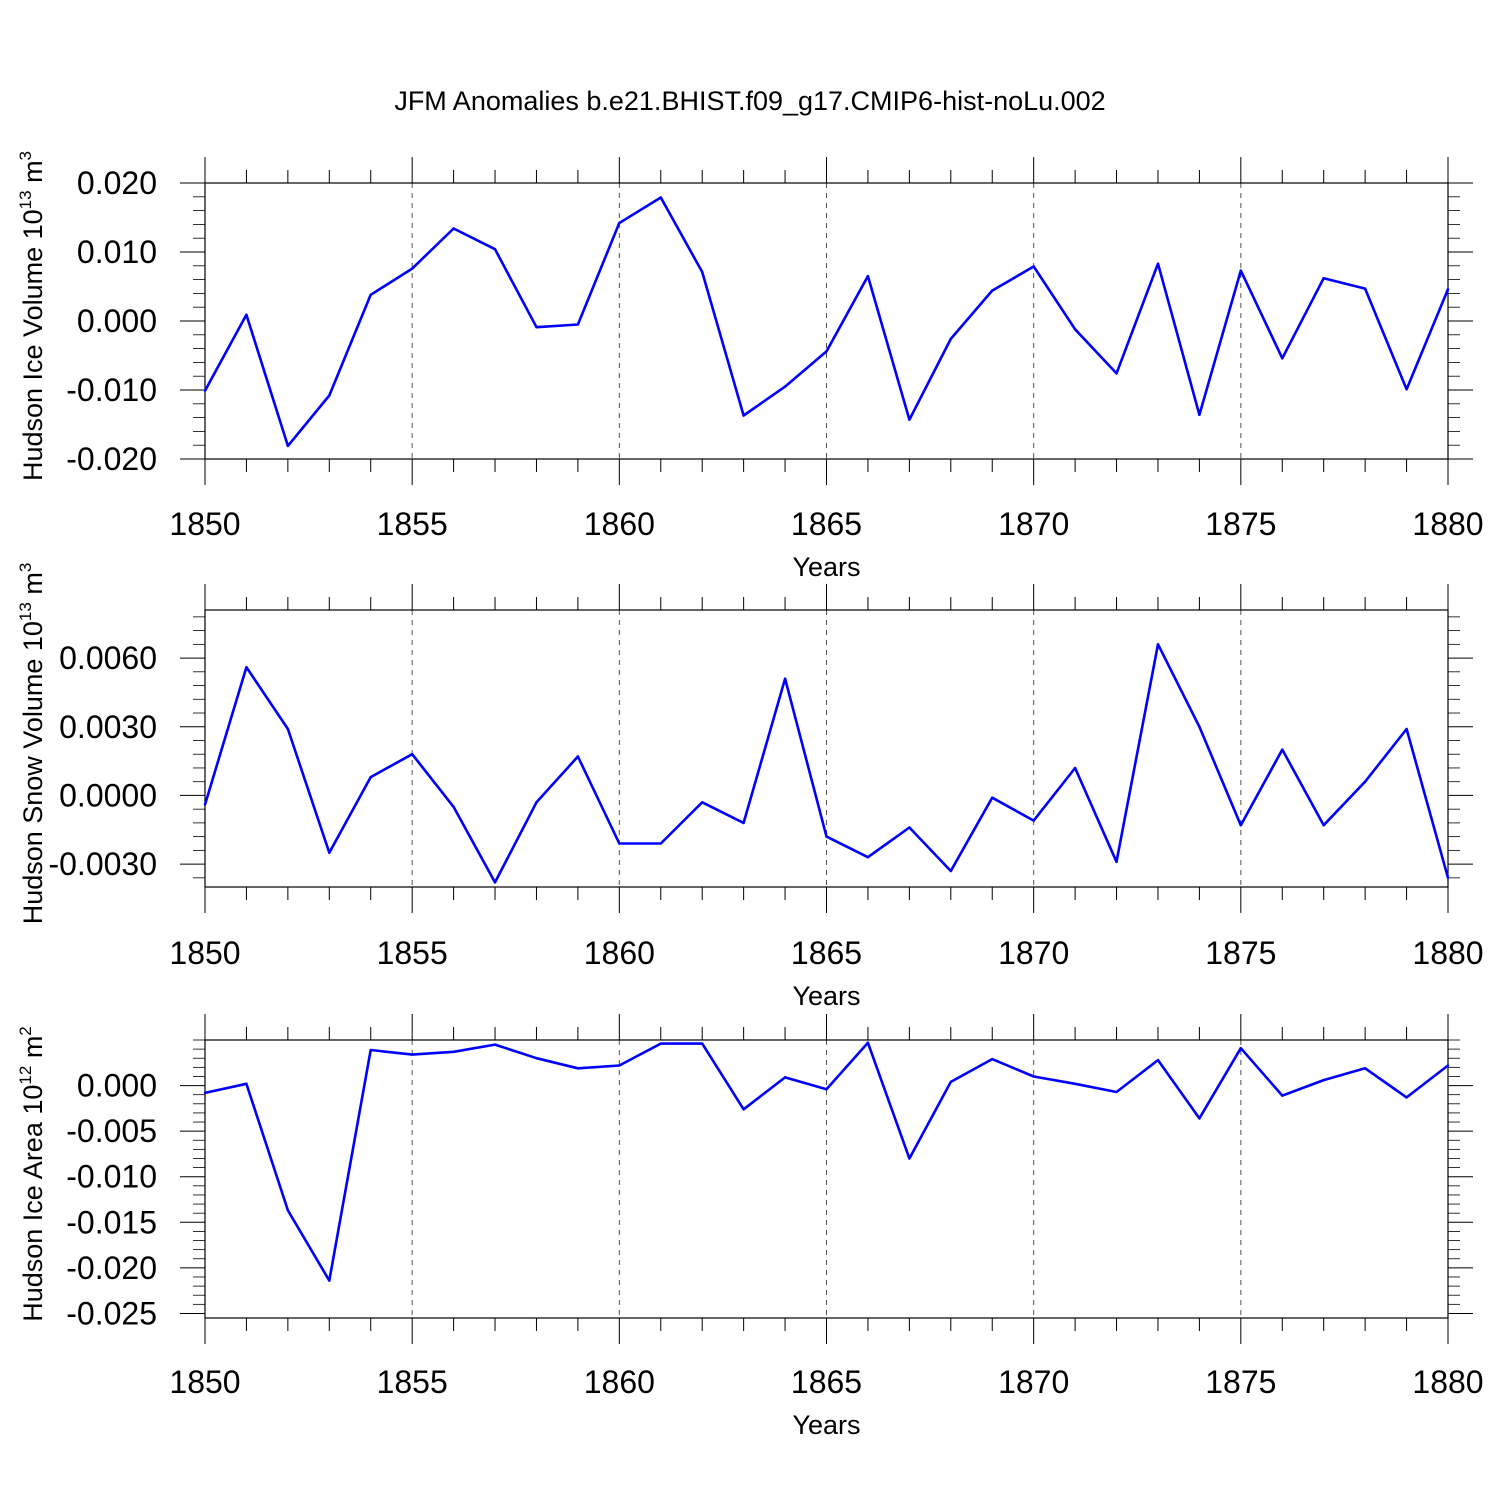 Image resolution: width=1500 pixels, height=1505 pixels. What do you see at coordinates (32, 1174) in the screenshot?
I see `y-axis-title: Hudson Ice Area 1012 m2` at bounding box center [32, 1174].